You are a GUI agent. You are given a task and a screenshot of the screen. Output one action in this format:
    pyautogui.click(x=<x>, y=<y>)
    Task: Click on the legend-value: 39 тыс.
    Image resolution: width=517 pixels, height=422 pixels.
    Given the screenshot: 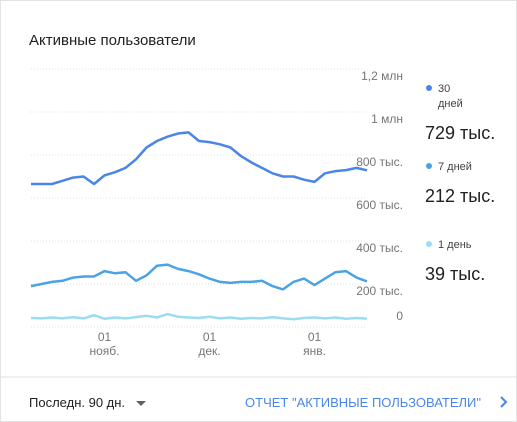 What is the action you would take?
    pyautogui.click(x=455, y=274)
    